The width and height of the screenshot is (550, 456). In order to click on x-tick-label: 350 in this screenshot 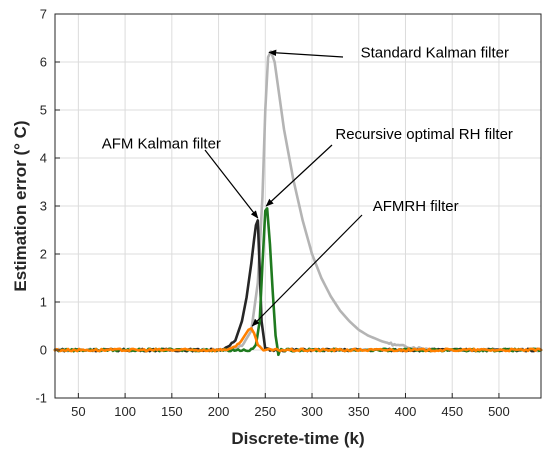, I will do `click(359, 411)`.